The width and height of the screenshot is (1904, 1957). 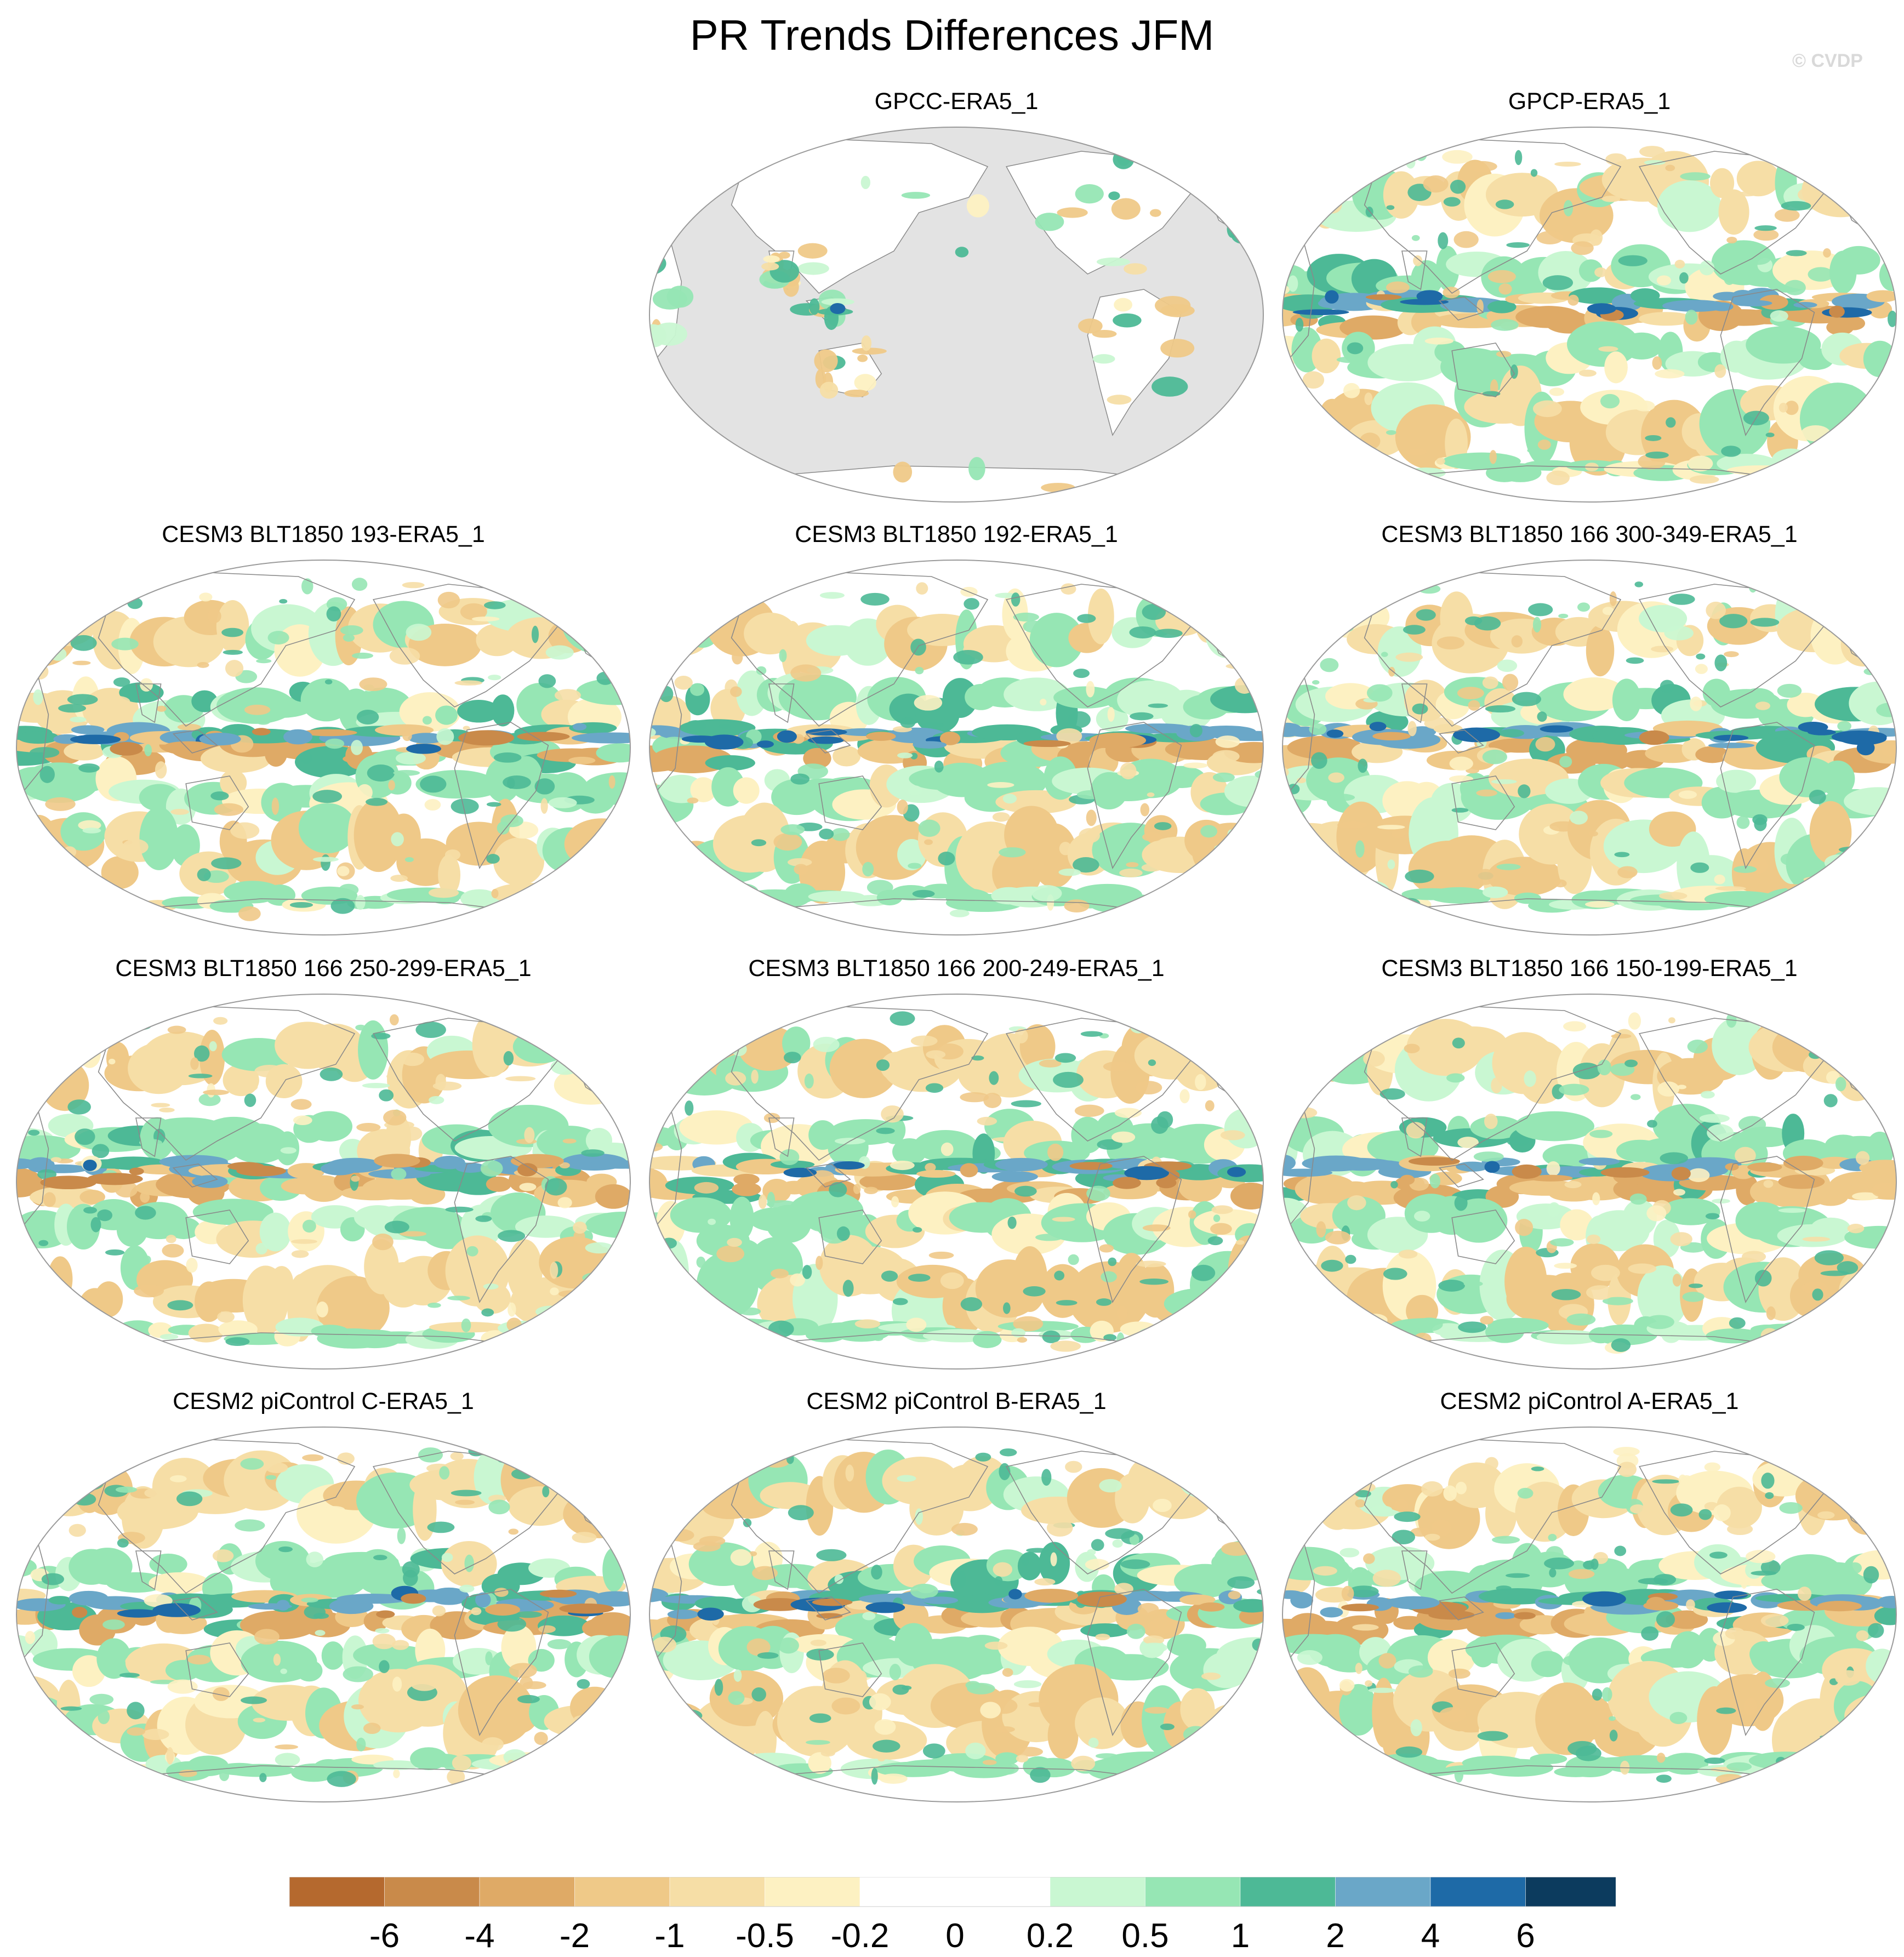 What do you see at coordinates (1335, 1936) in the screenshot?
I see `colorbar-tick-label: 2` at bounding box center [1335, 1936].